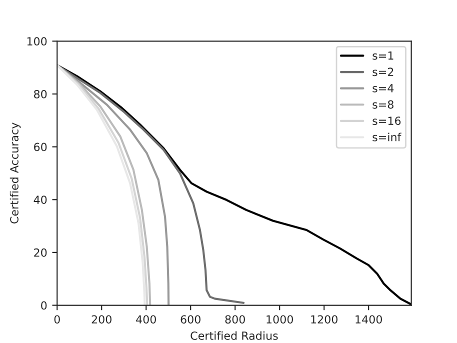 The image size is (457, 343). I want to click on y-tick-label: 0, so click(44, 305).